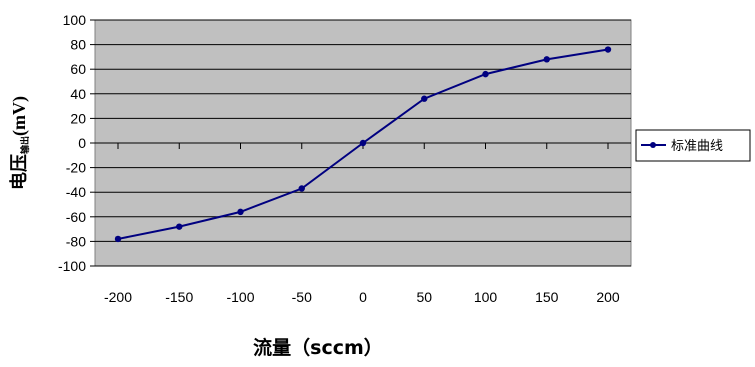  Describe the element at coordinates (118, 297) in the screenshot. I see `x-tick-label: -200` at that location.